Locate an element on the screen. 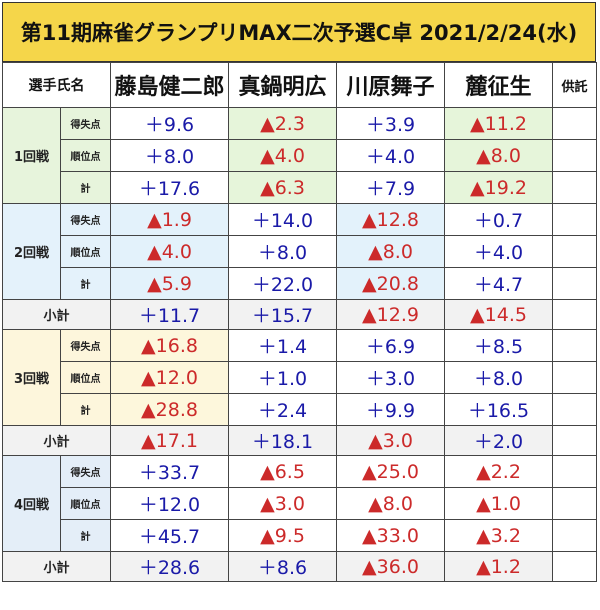 The image size is (600, 610). cell: 2.3 is located at coordinates (282, 123).